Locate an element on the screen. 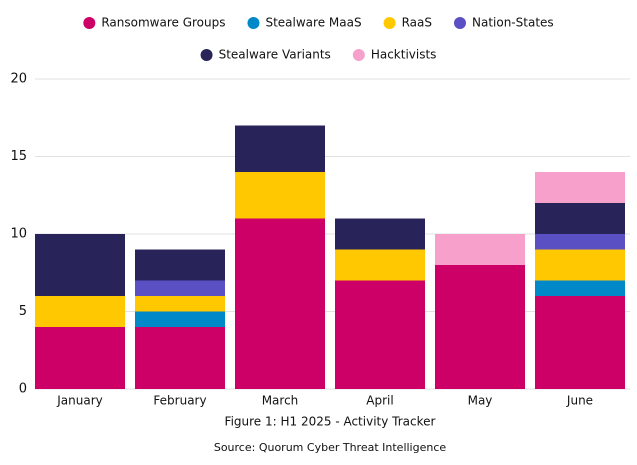  x-tick-label: March is located at coordinates (280, 401).